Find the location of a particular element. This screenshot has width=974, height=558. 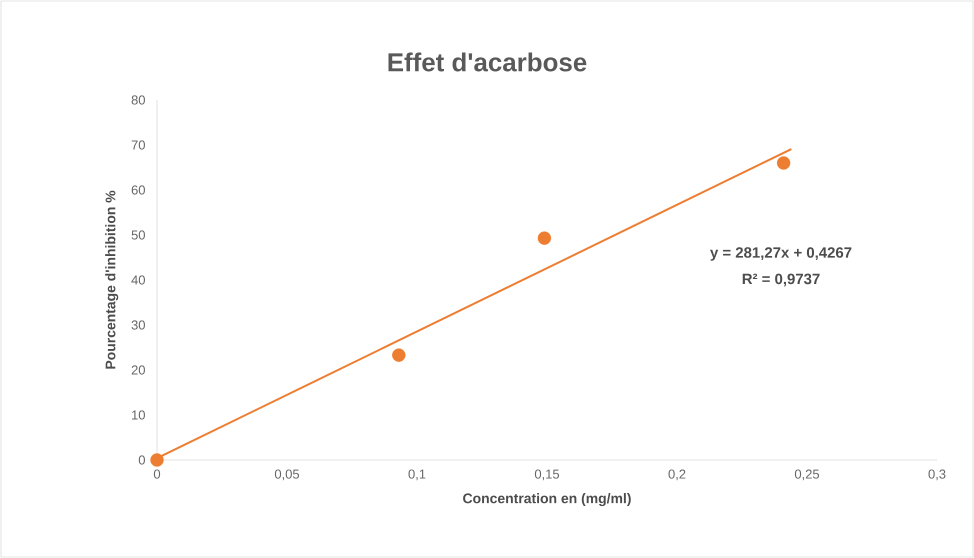

x-axis-title: Concentration en (mg/ml) is located at coordinates (547, 499).